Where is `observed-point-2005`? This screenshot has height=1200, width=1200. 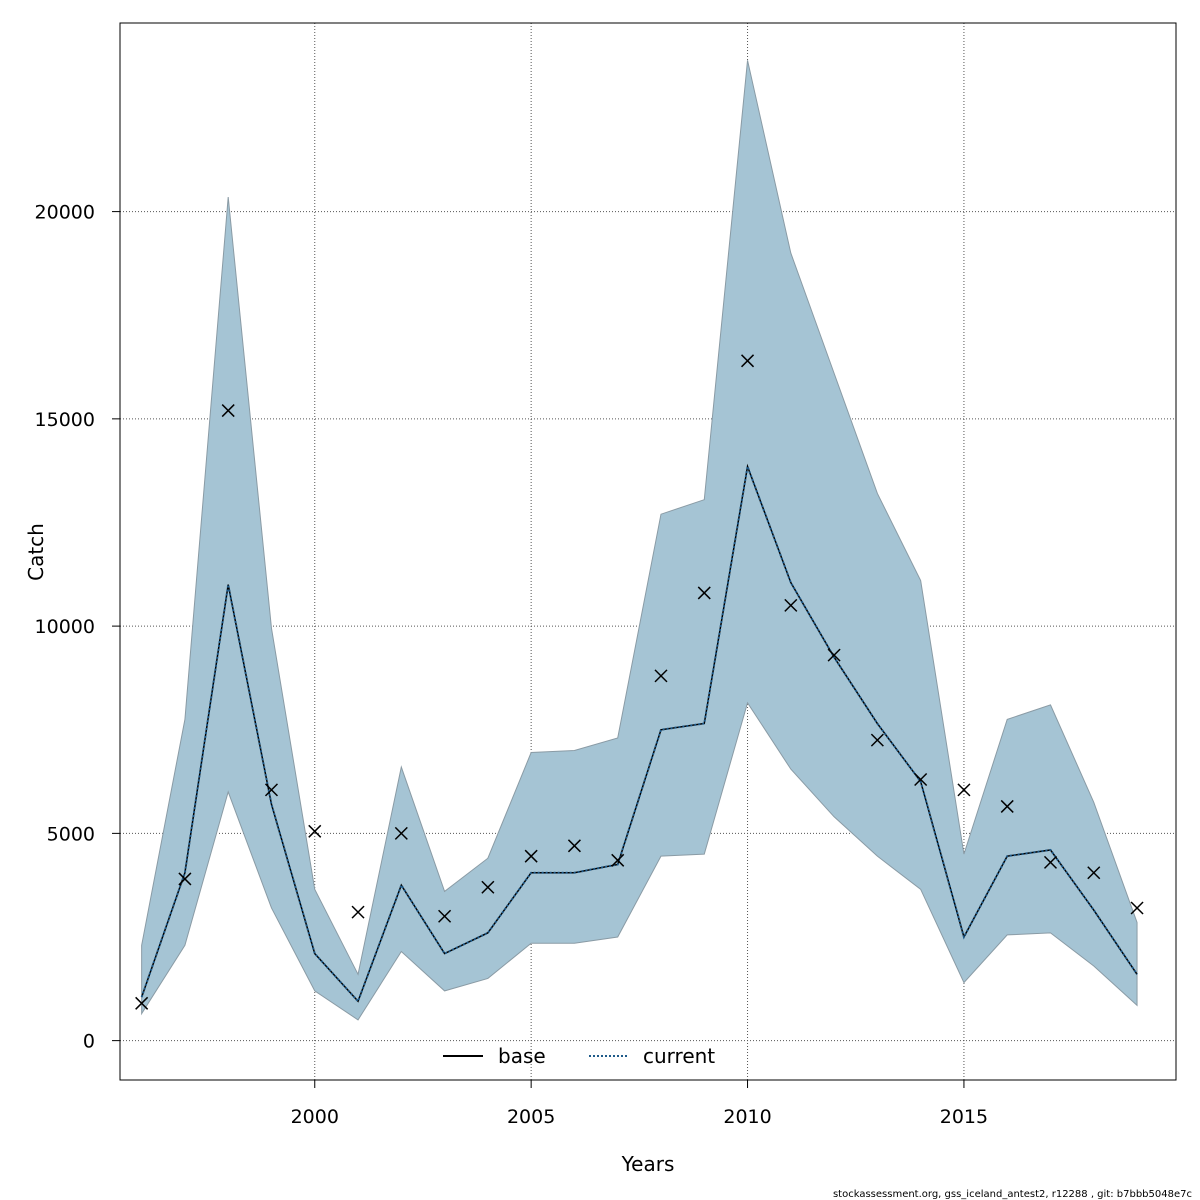 observed-point-2005 is located at coordinates (531, 856).